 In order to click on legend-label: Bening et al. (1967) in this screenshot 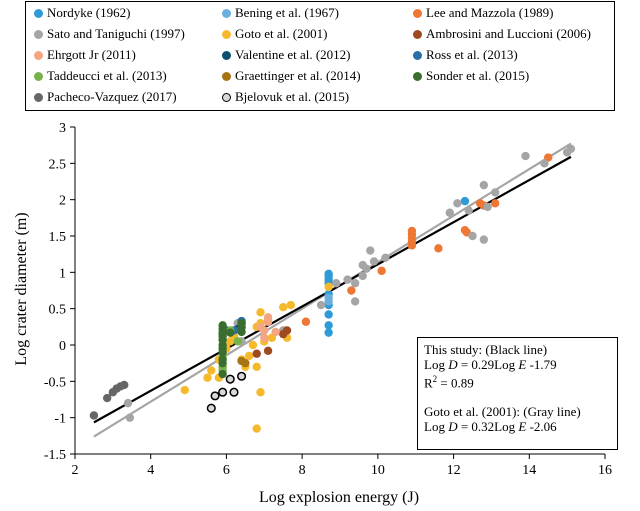, I will do `click(287, 12)`.